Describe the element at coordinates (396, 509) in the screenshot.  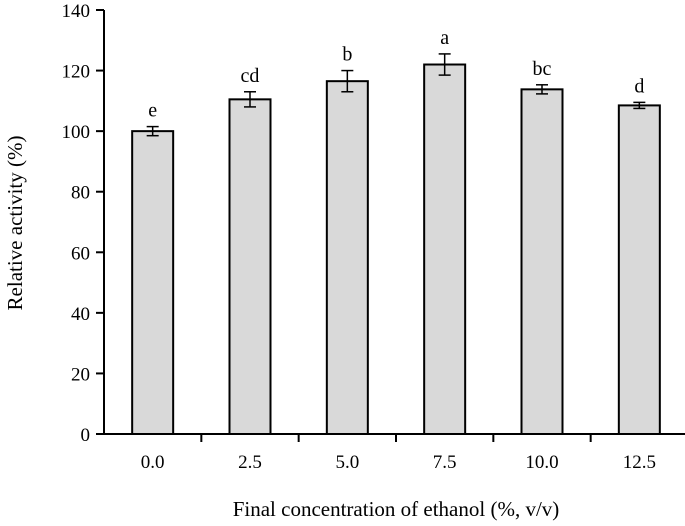
I see `x-axis-title: Final concentration of ethanol (%, v/v)` at that location.